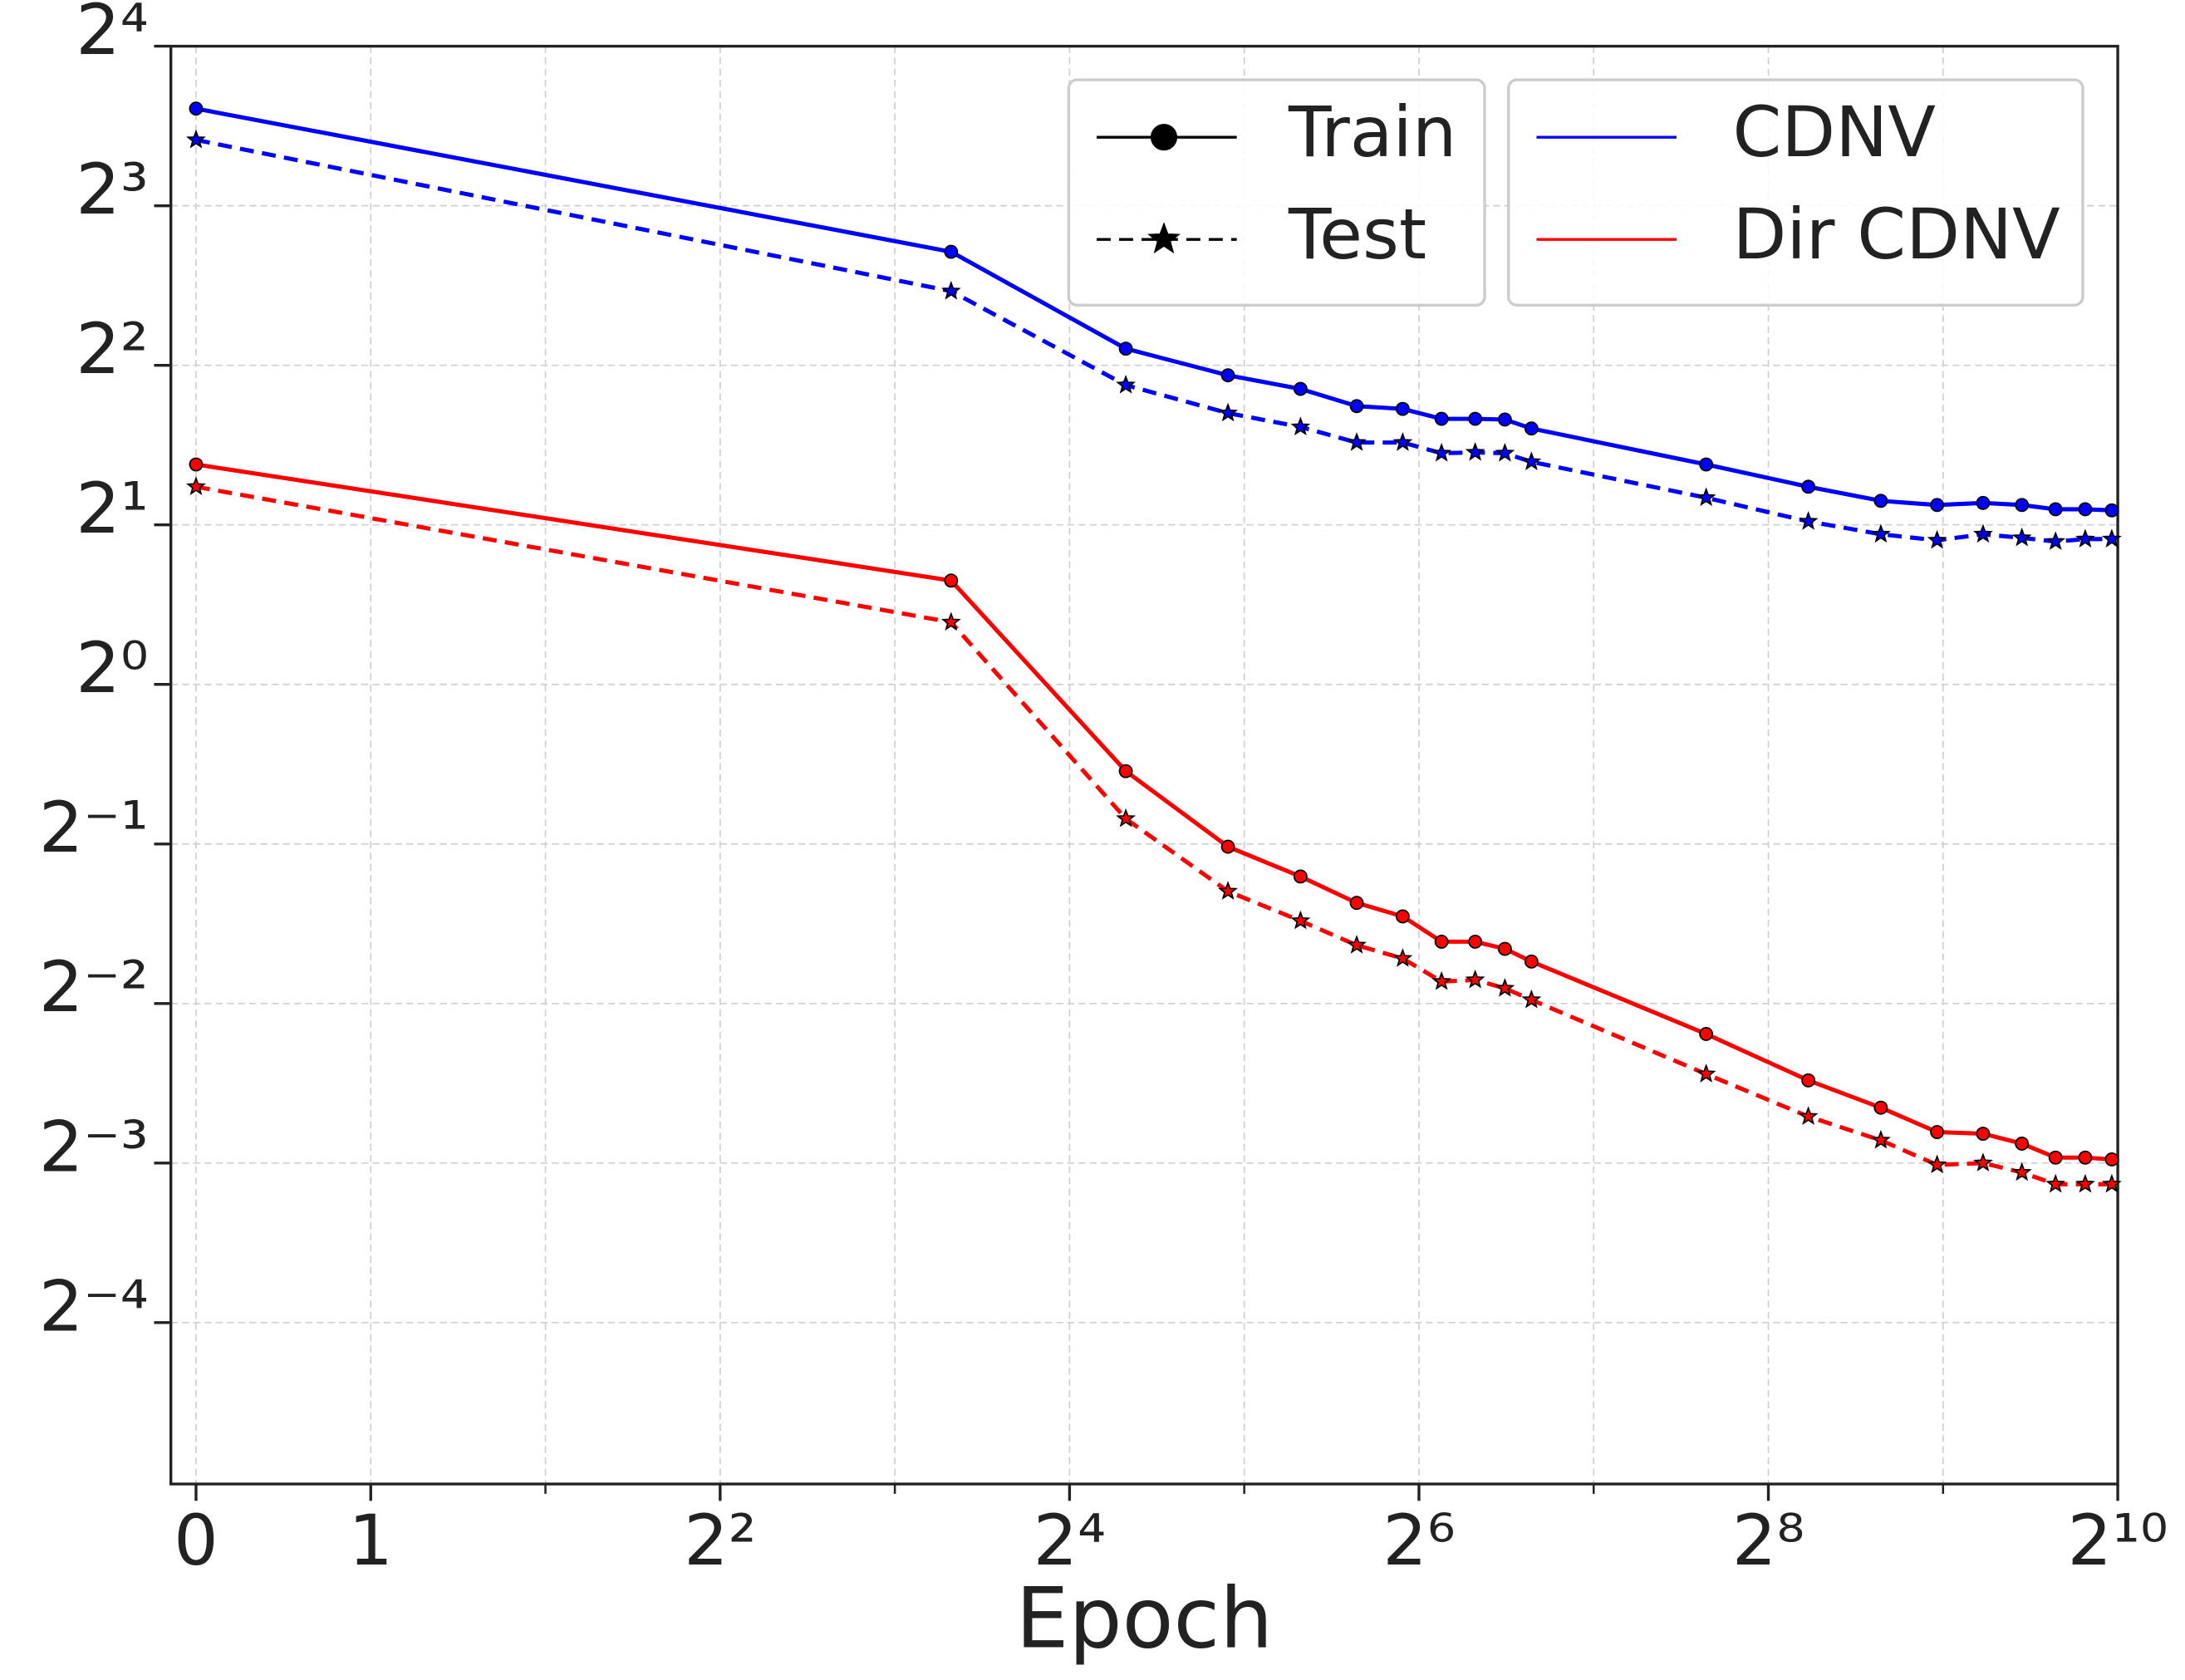  I want to click on x-tick-label: 2², so click(720, 1540).